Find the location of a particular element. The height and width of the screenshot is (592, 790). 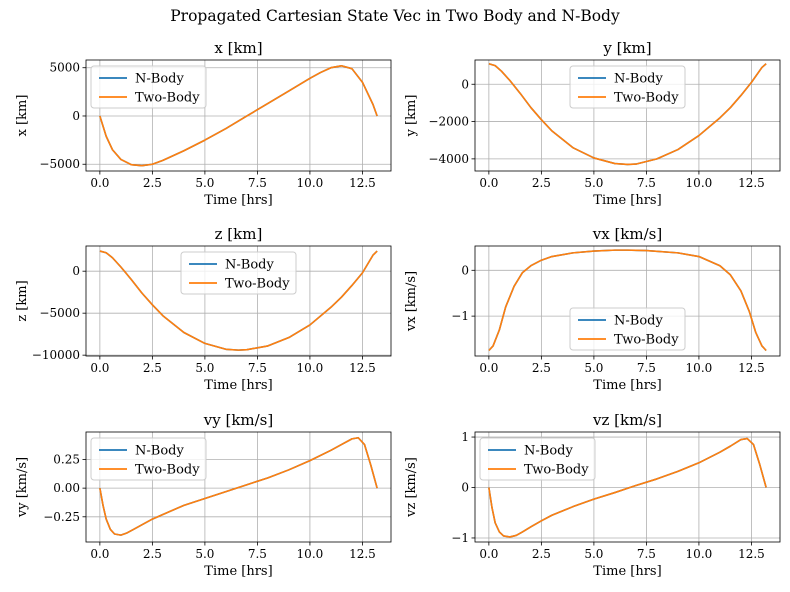

y-axis-label: x [km] is located at coordinates (22, 116).